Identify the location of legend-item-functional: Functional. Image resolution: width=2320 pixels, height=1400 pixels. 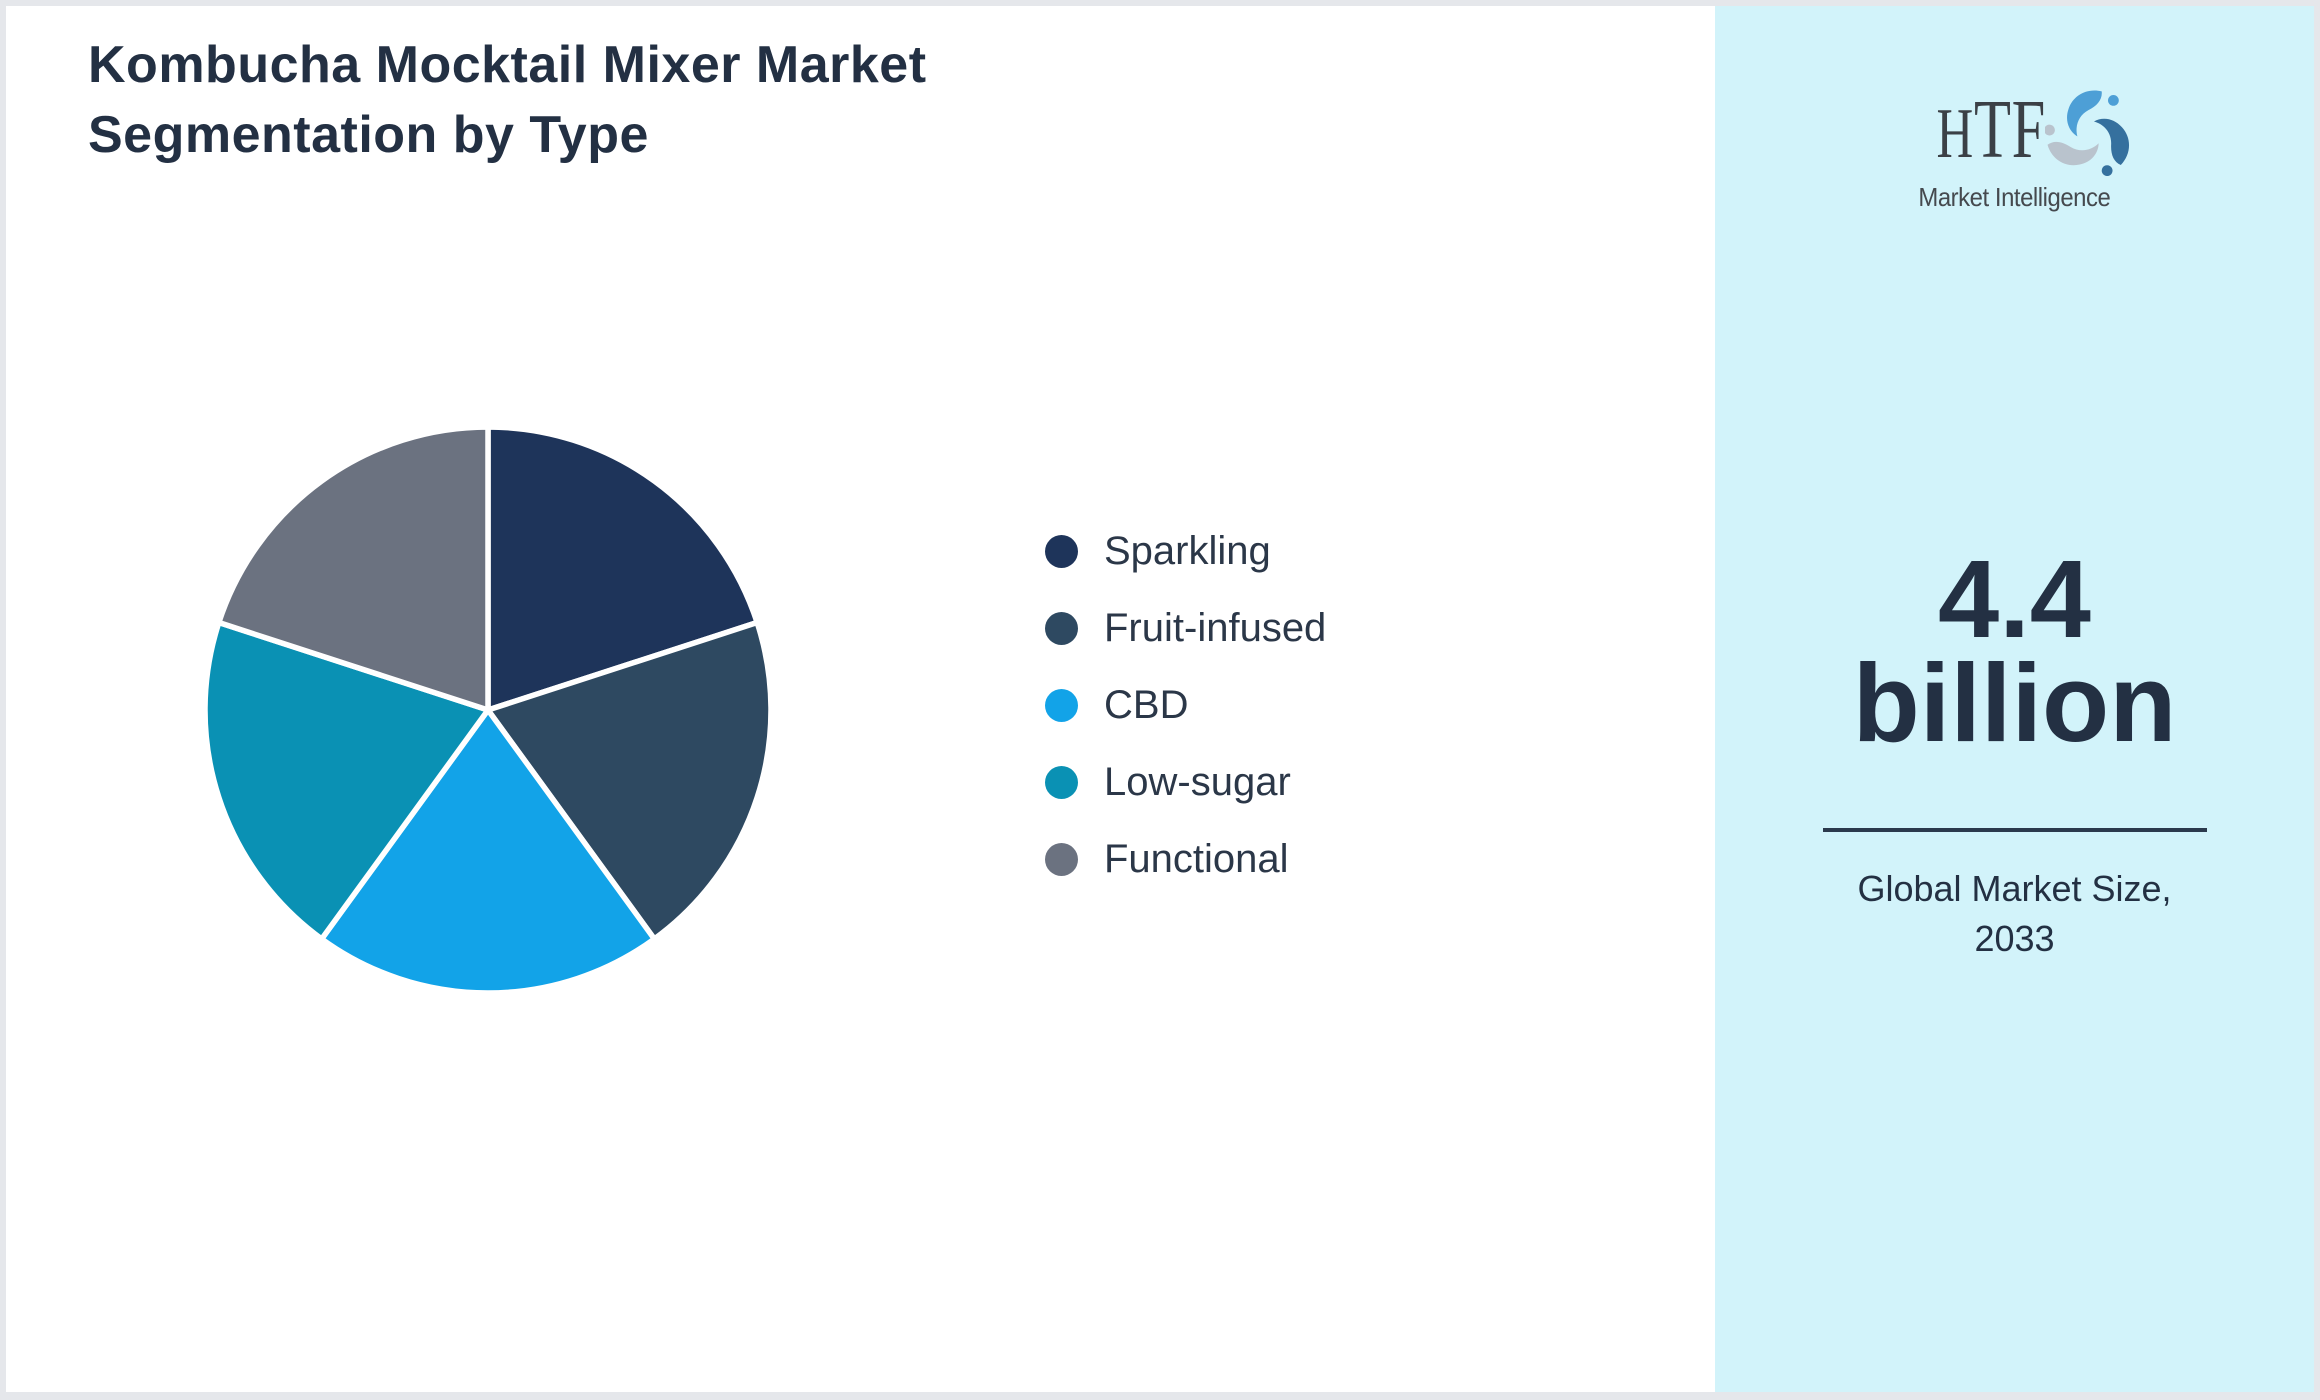
(1185, 859).